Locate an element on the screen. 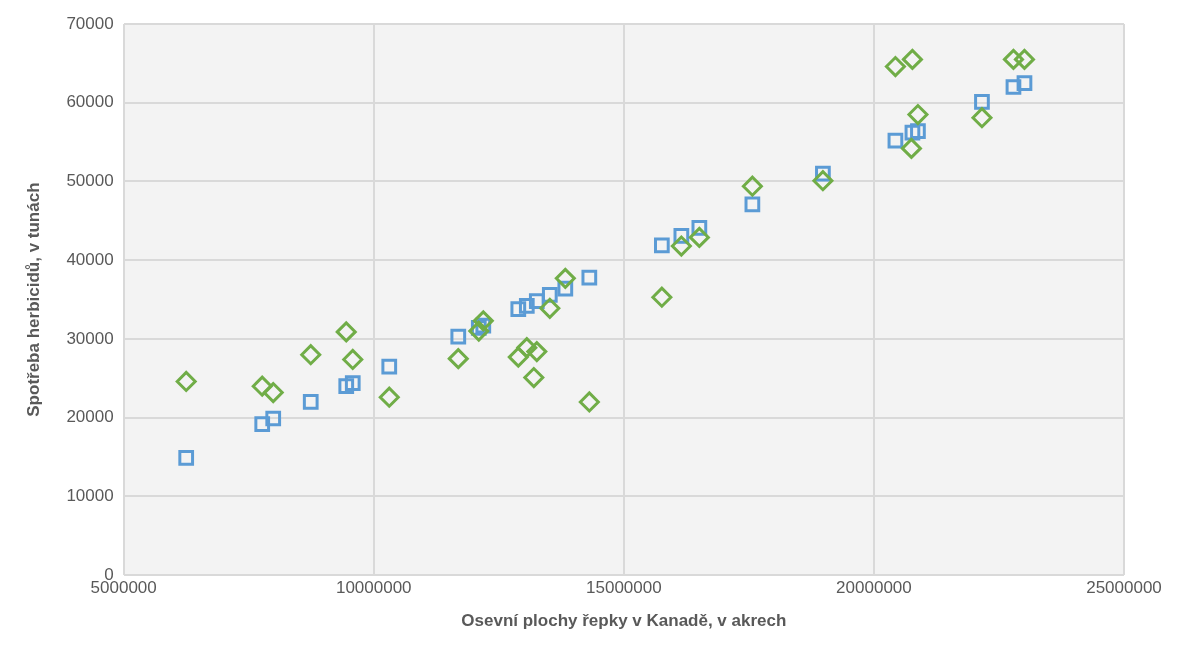 This screenshot has height=654, width=1179. y-tick-label: 50000 is located at coordinates (90, 181).